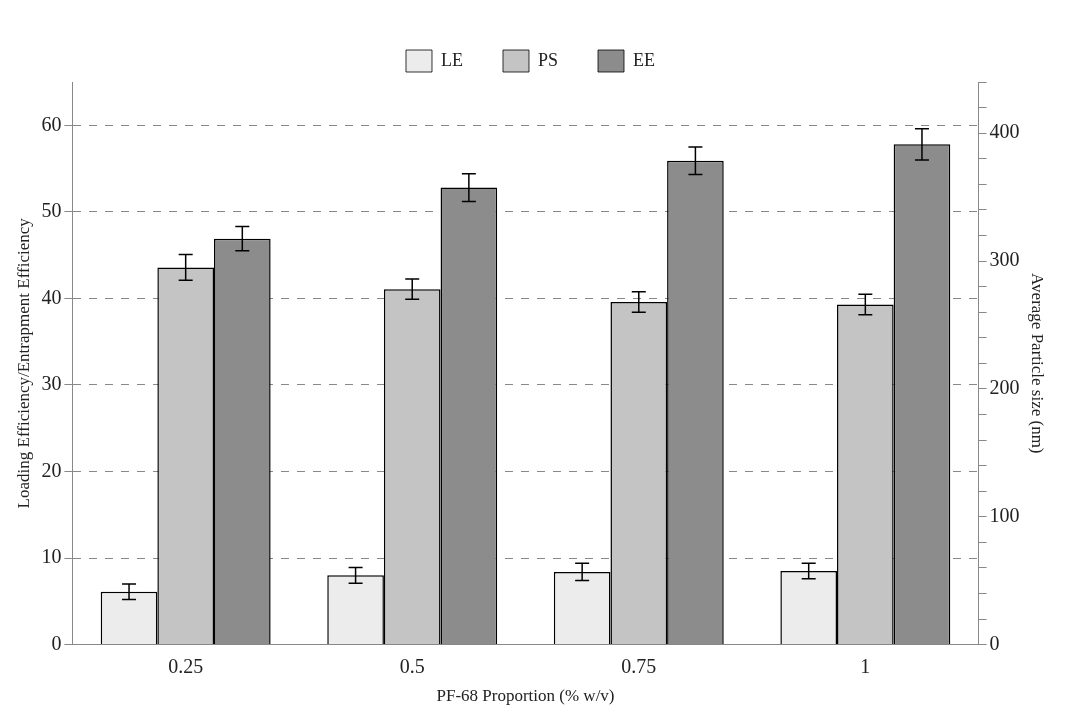 The height and width of the screenshot is (721, 1071). I want to click on y-tick-label: 50, so click(51, 210).